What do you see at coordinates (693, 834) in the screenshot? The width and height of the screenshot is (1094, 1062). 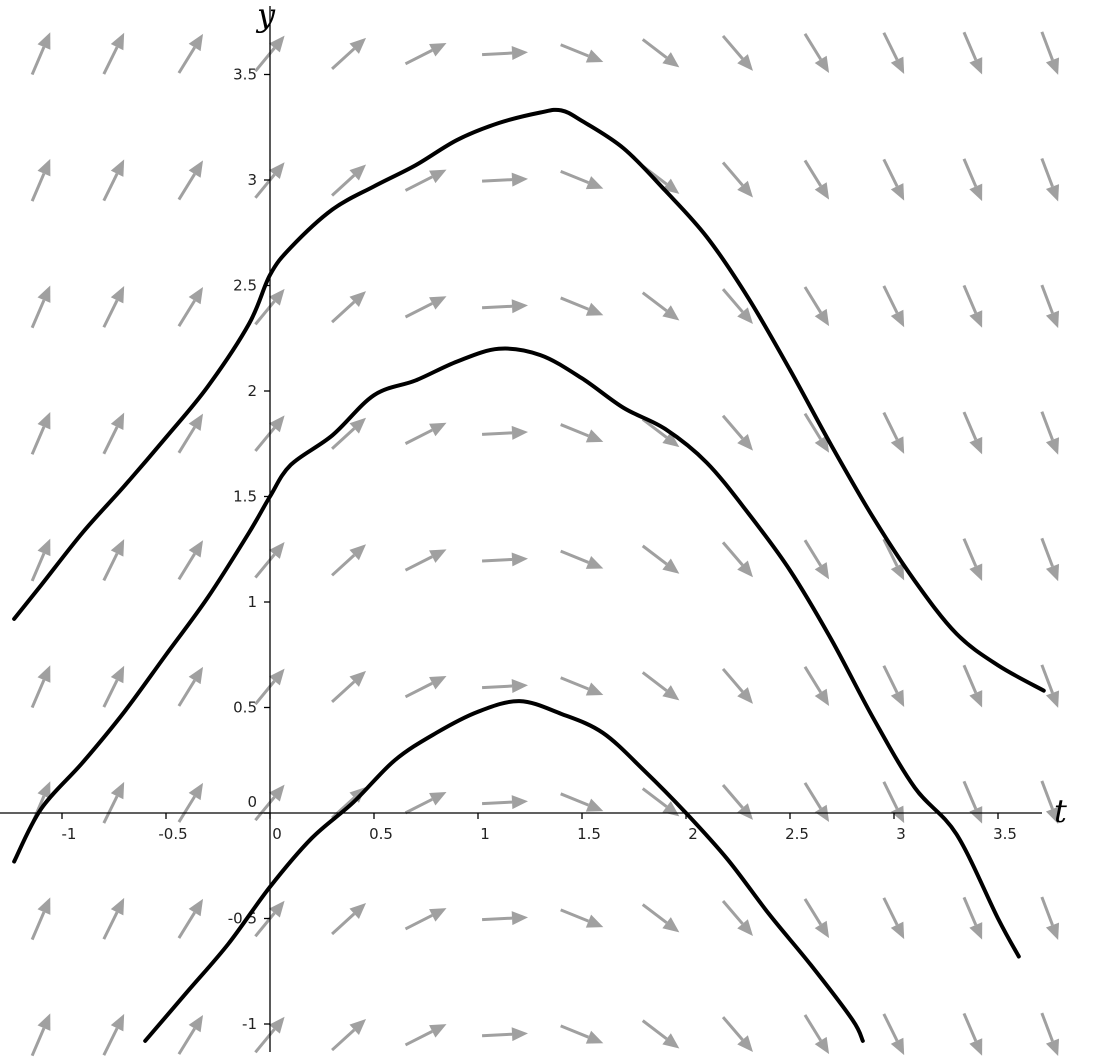 I see `x-tick-label: 2` at bounding box center [693, 834].